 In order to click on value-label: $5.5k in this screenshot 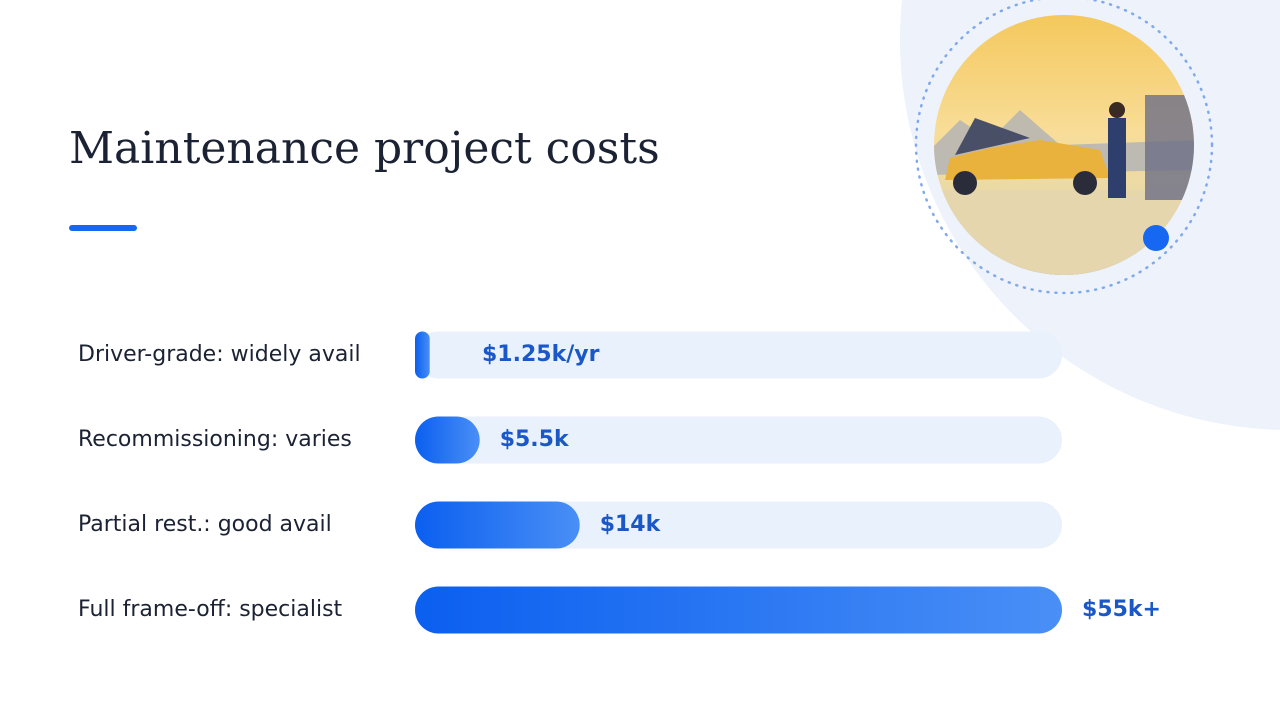, I will do `click(535, 439)`.